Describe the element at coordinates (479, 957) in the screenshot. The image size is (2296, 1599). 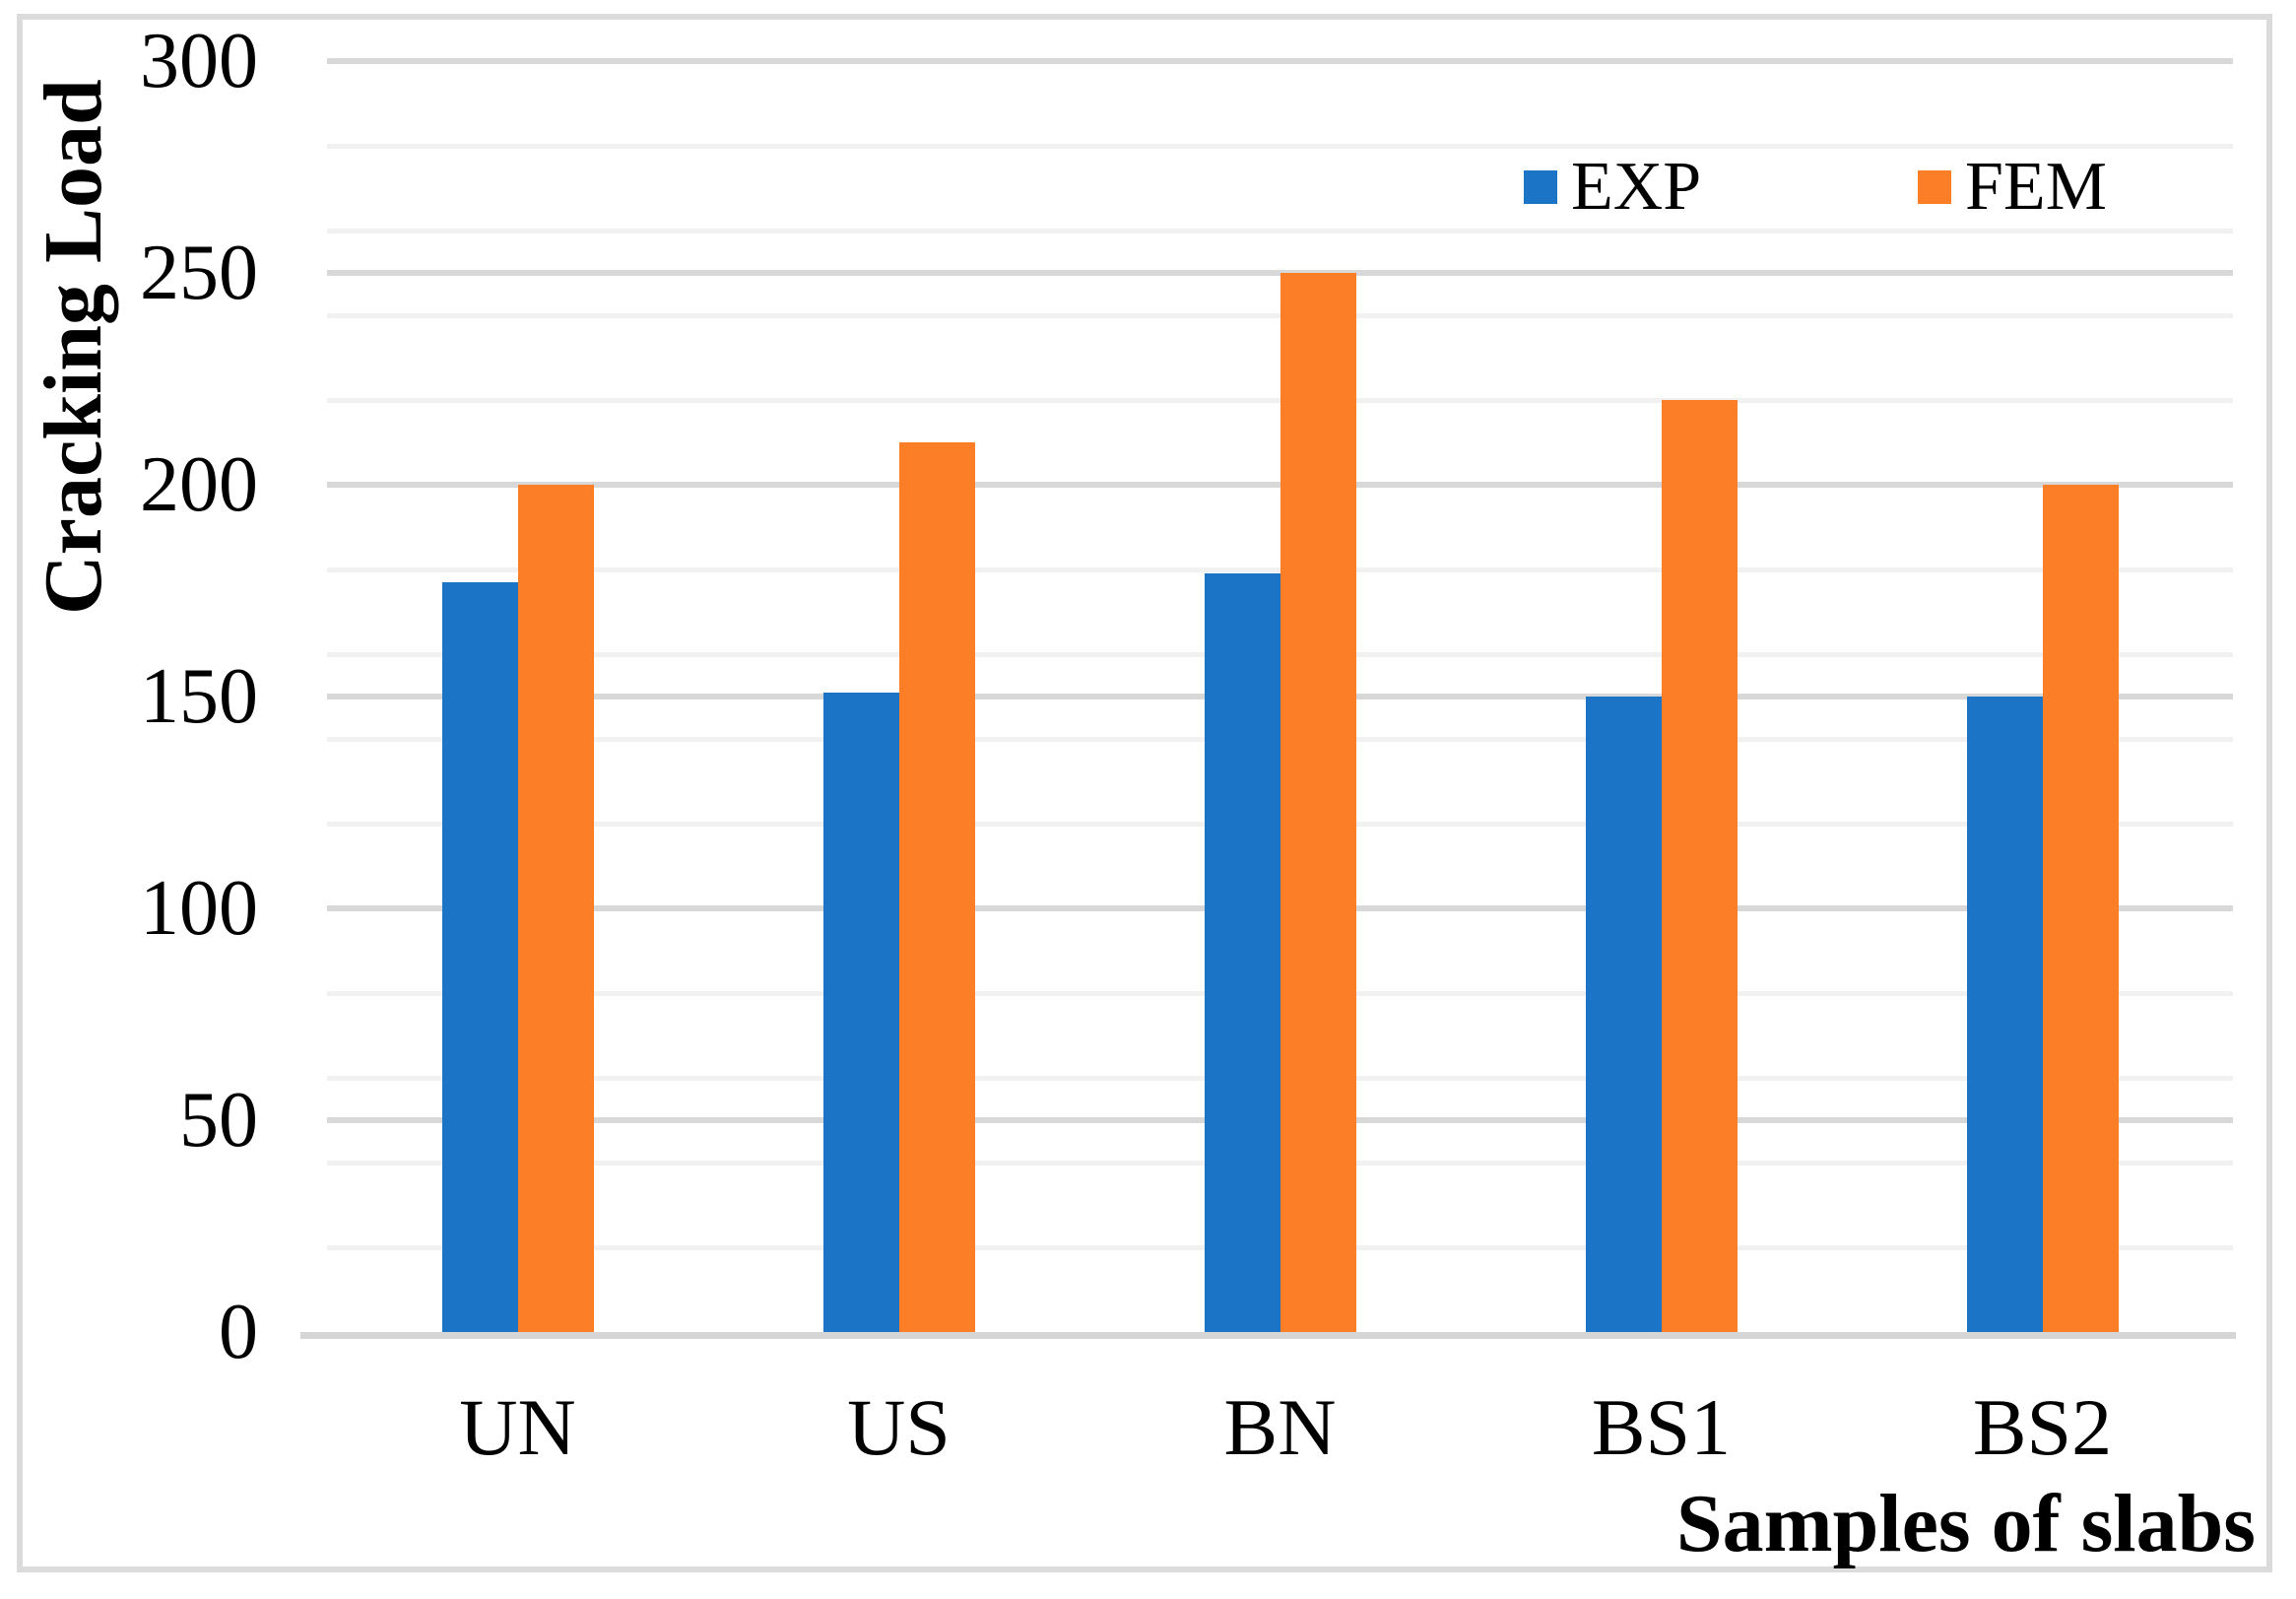
I see `bar-exp-un` at that location.